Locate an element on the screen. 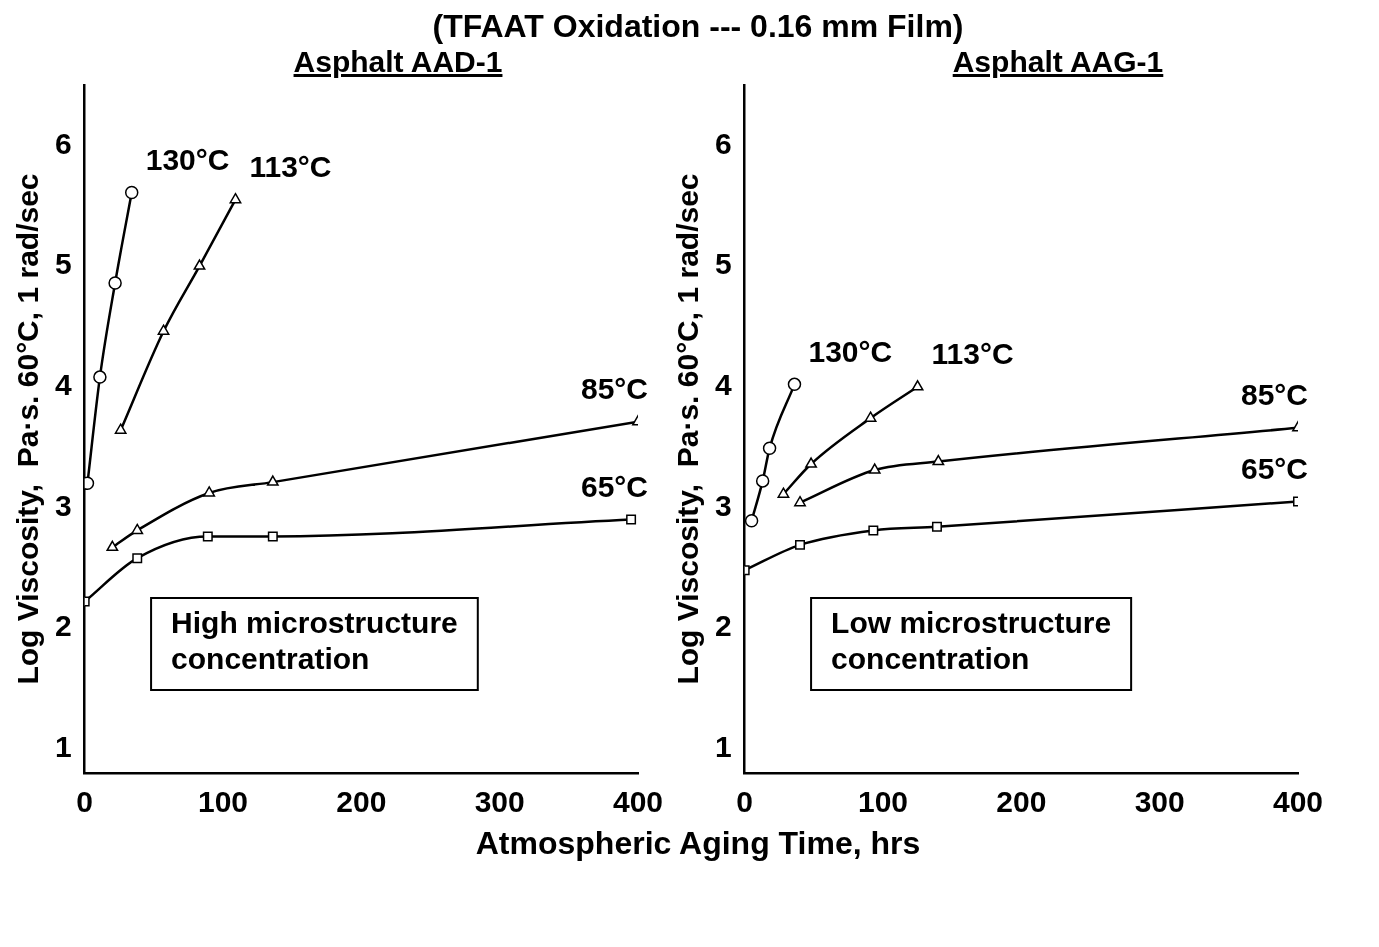  chart-subtitle: Asphalt AAG-1 is located at coordinates (1058, 62).